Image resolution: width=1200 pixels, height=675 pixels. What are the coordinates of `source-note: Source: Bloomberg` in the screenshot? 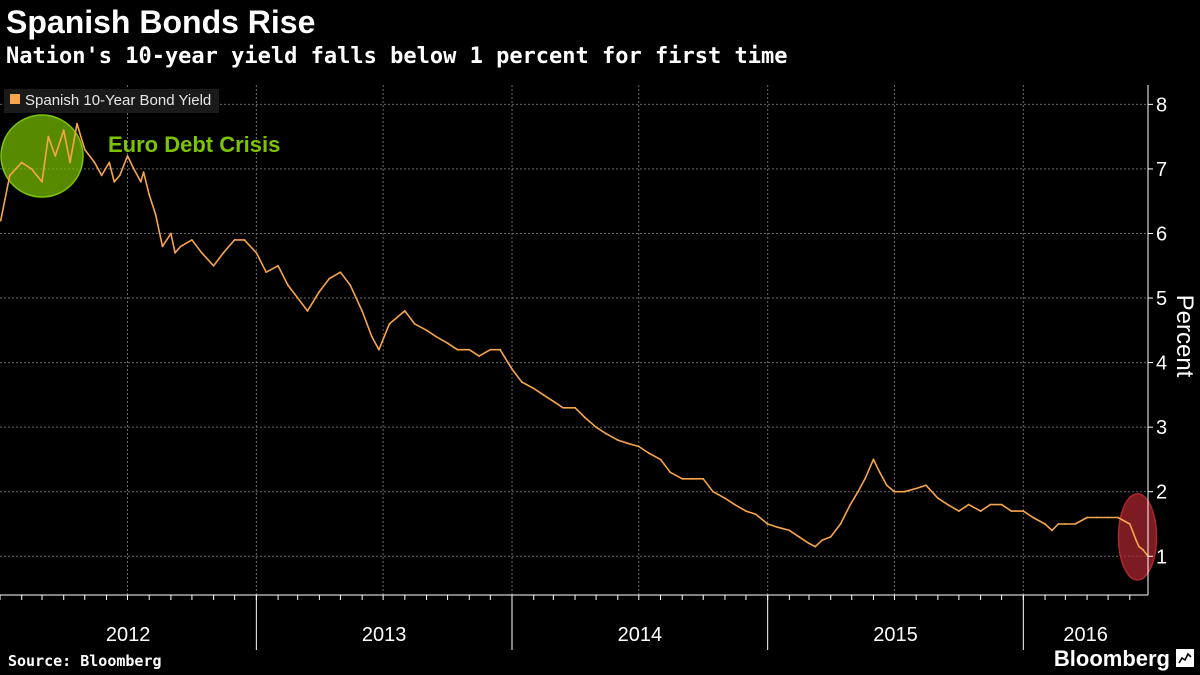 It's located at (85, 661).